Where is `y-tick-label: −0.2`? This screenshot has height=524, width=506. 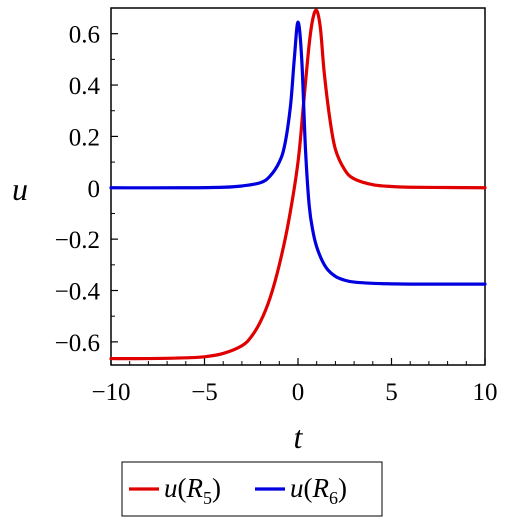
y-tick-label: −0.2 is located at coordinates (77, 240).